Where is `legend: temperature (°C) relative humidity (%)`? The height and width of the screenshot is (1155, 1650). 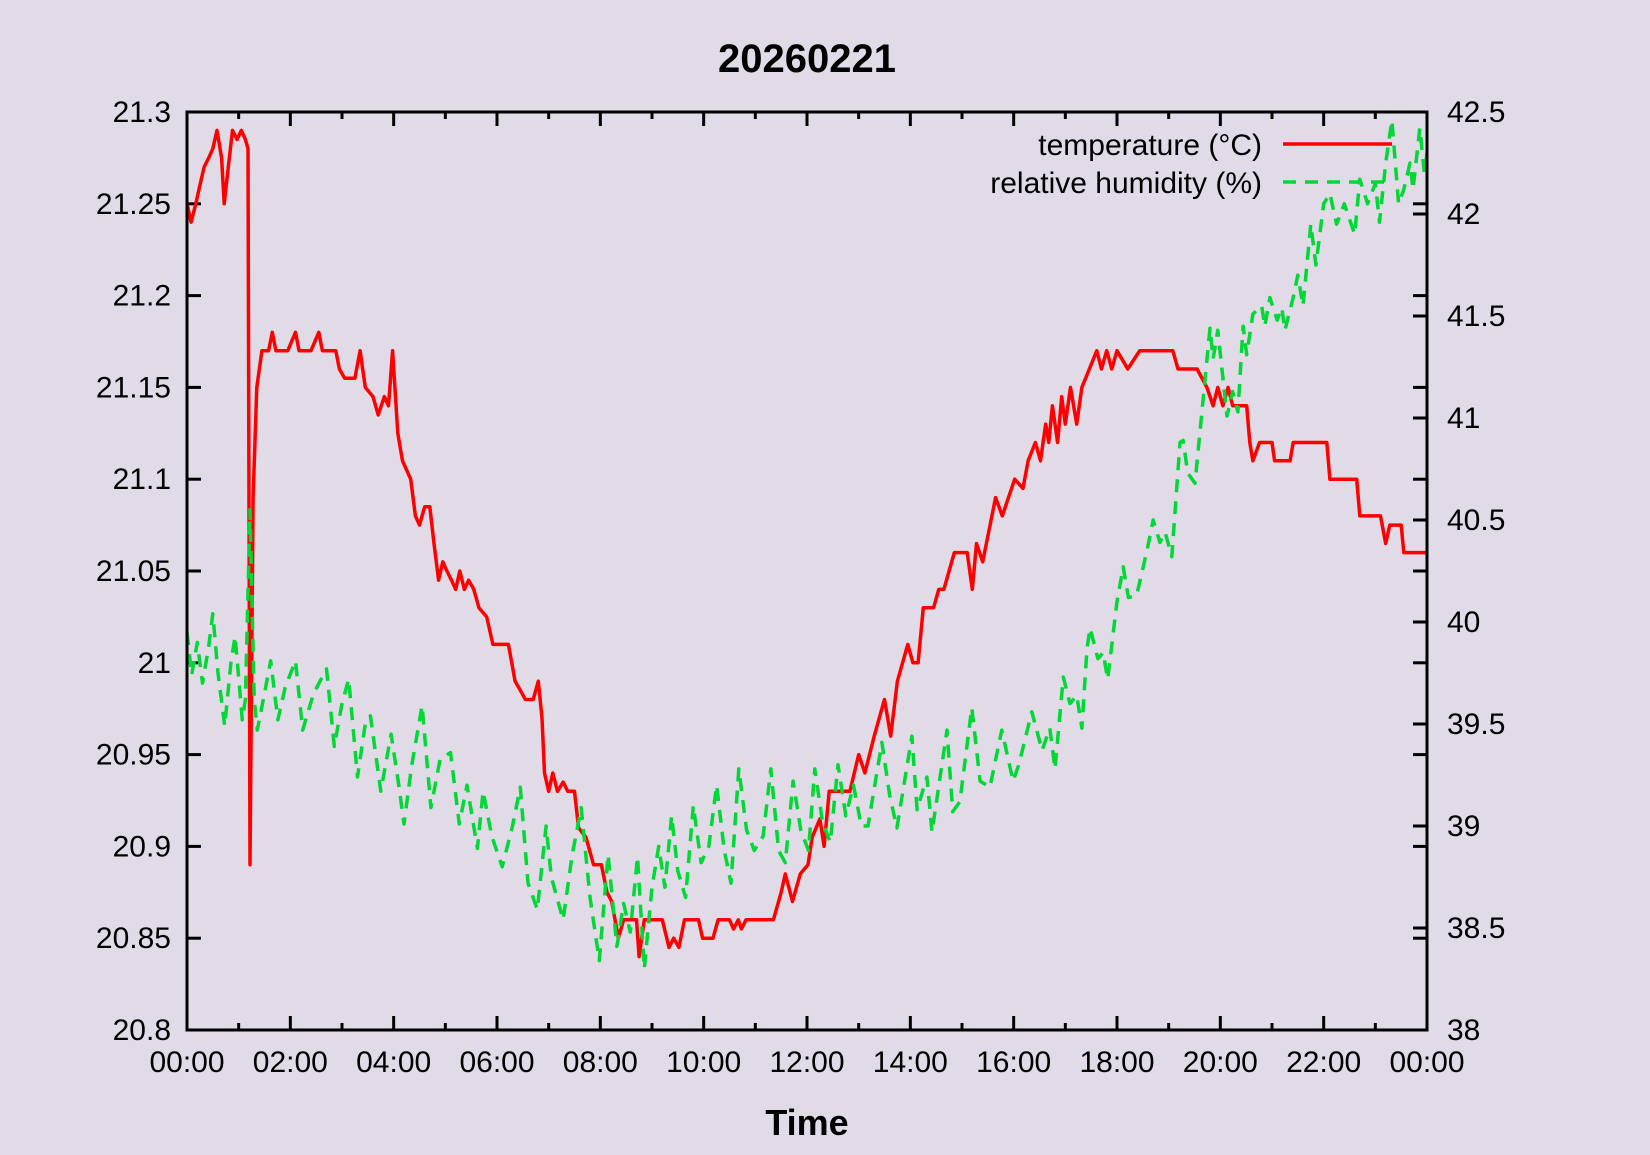
legend: temperature (°C) relative humidity (%) is located at coordinates (1191, 164).